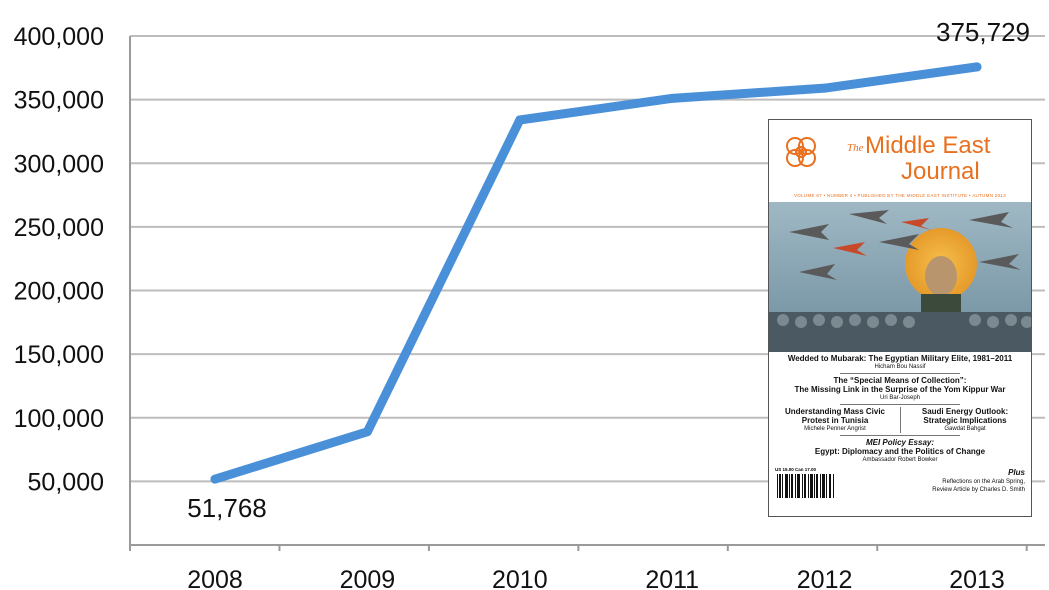 This screenshot has height=590, width=1049. Describe the element at coordinates (940, 171) in the screenshot. I see `cover-title-line2: Journal` at that location.